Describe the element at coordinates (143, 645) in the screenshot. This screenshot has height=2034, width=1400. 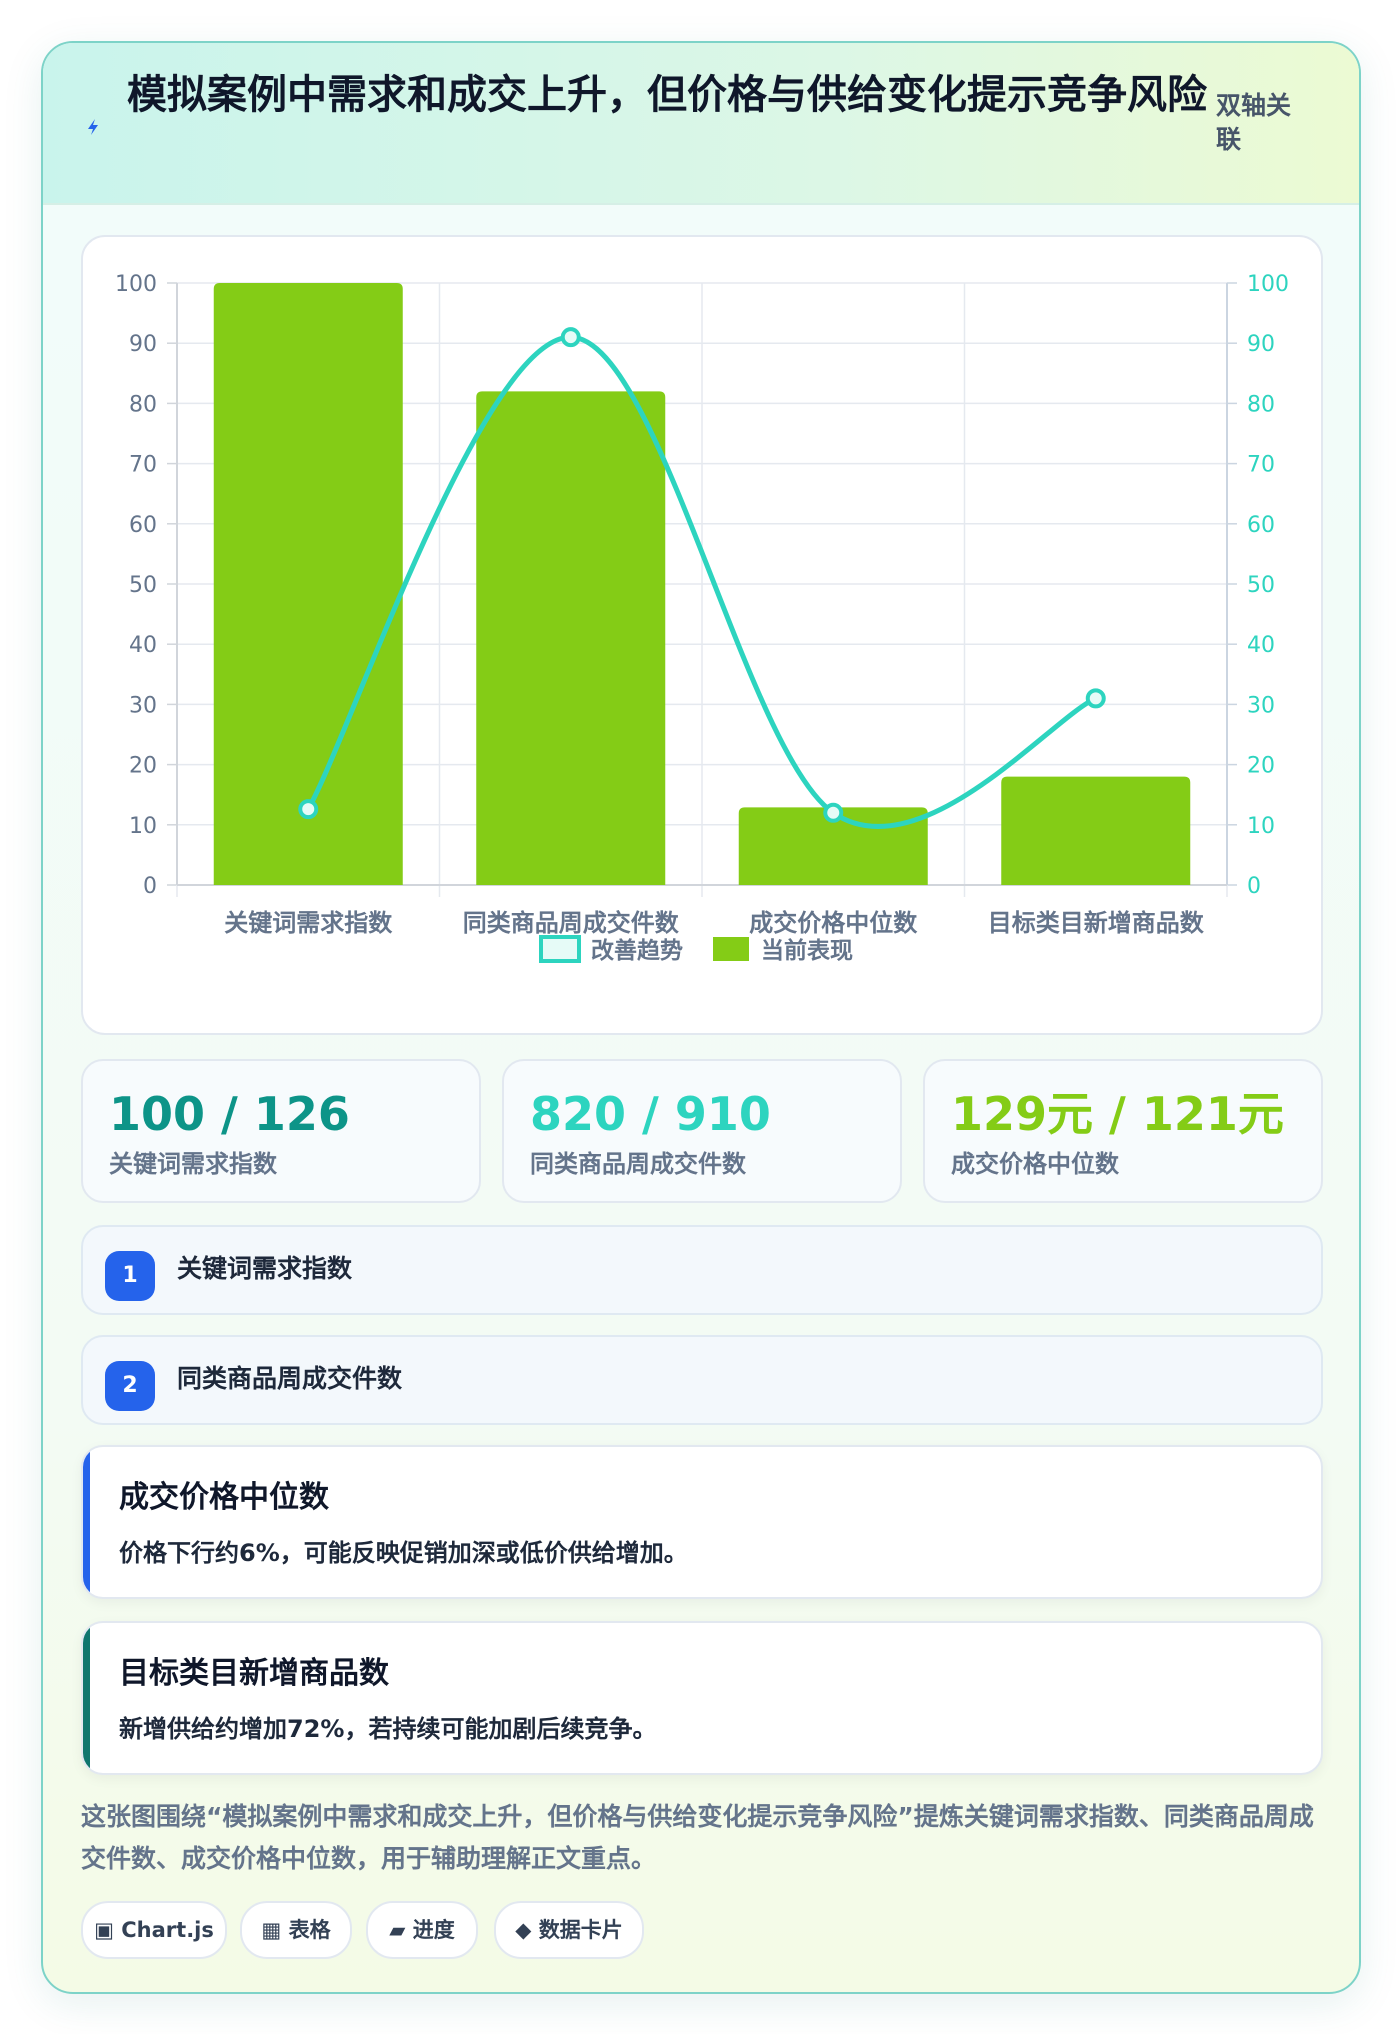
I see `y-tick-label: 40` at that location.